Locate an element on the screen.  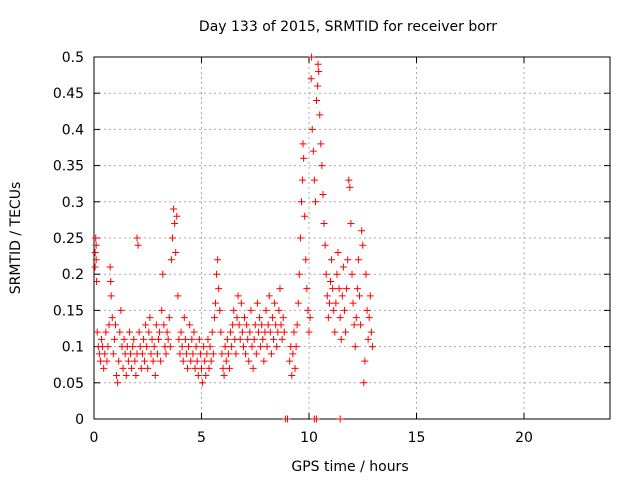
x-tick-label: 10 is located at coordinates (309, 438).